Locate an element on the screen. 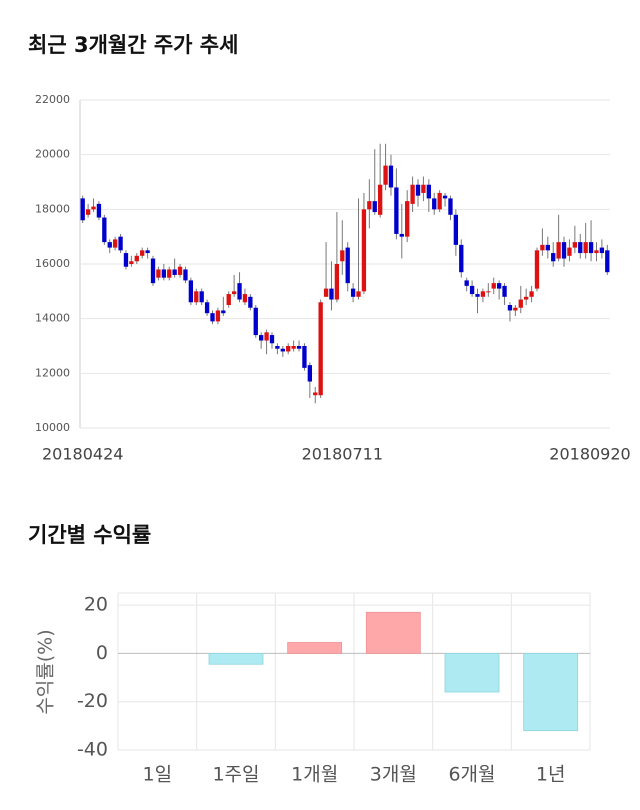 This screenshot has height=810, width=640. x-tick-label: 1일 is located at coordinates (158, 775).